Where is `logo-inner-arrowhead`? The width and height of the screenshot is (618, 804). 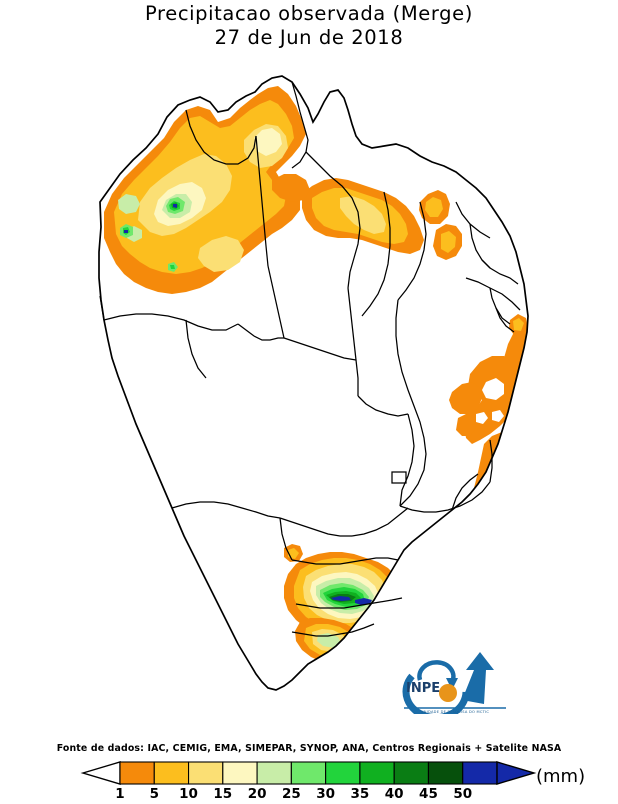
logo-inner-arrowhead is located at coordinates (452, 684).